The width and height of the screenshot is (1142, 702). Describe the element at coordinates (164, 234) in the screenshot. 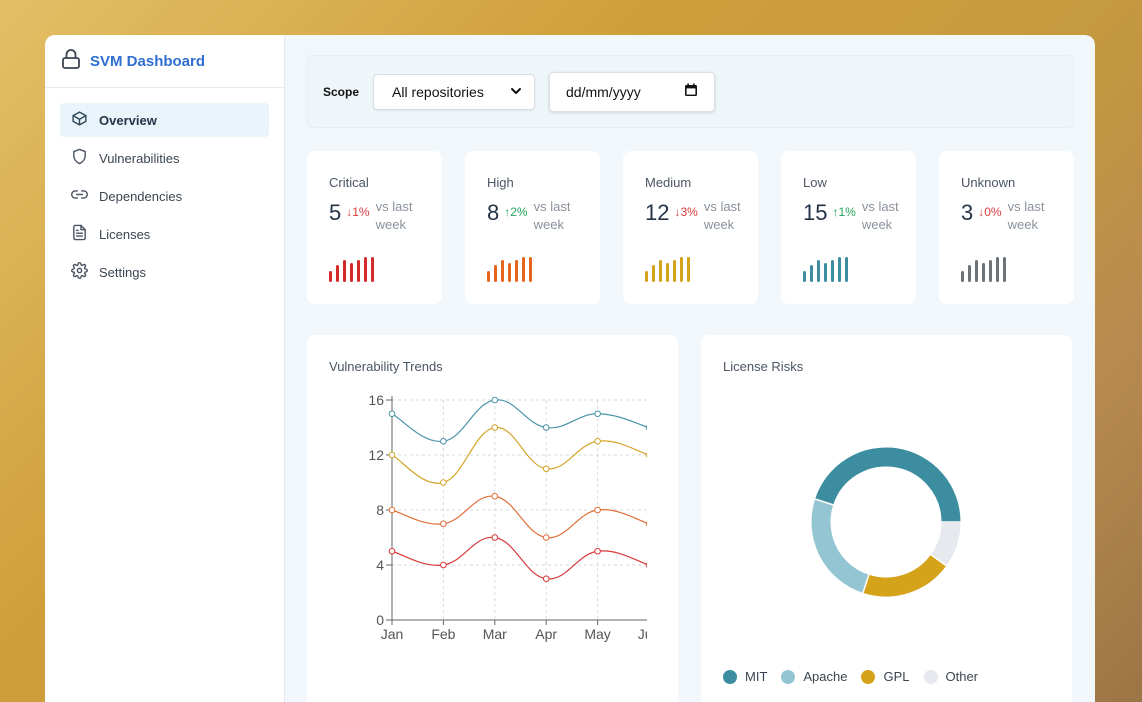

I see `sidebar-item-licenses: Licenses` at that location.